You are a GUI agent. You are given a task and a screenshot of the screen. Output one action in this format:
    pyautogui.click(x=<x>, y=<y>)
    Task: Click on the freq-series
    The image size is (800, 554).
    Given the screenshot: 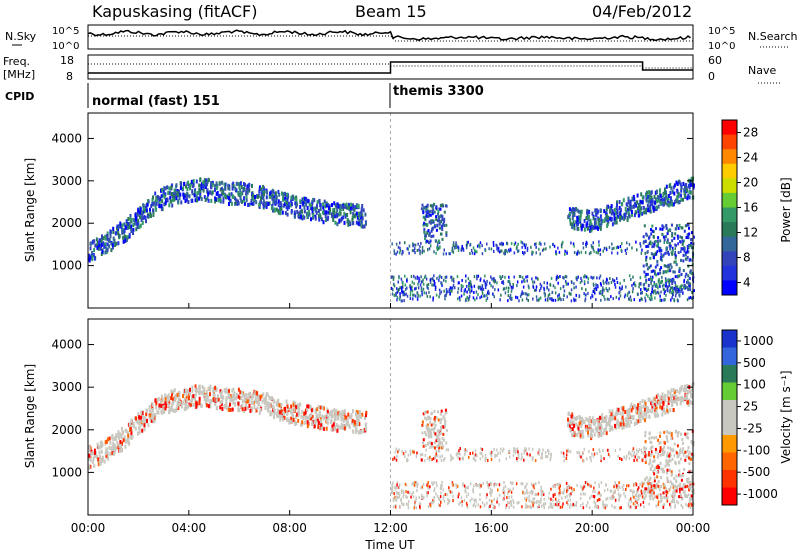 What is the action you would take?
    pyautogui.click(x=390, y=67)
    